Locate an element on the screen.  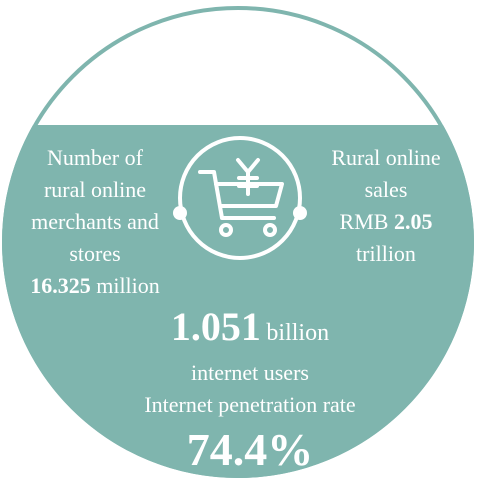
center-value: 1.051 is located at coordinates (216, 326).